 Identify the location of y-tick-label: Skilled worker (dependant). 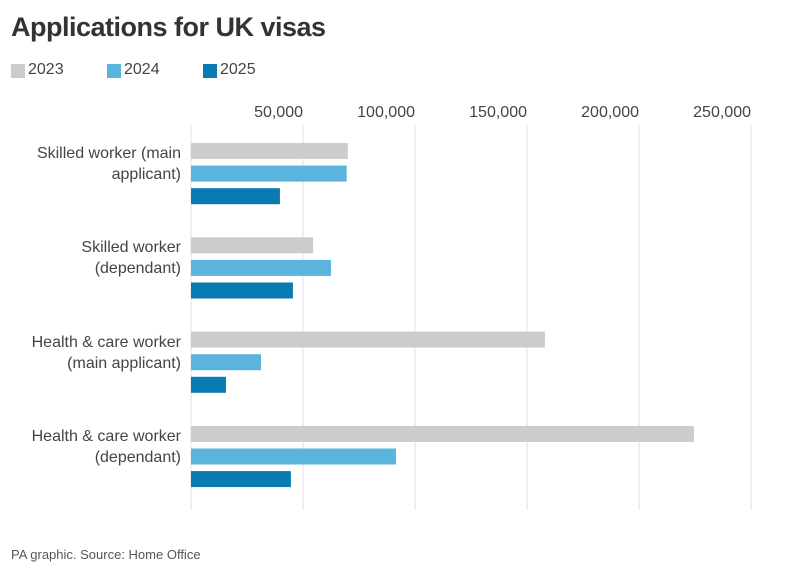
(131, 258).